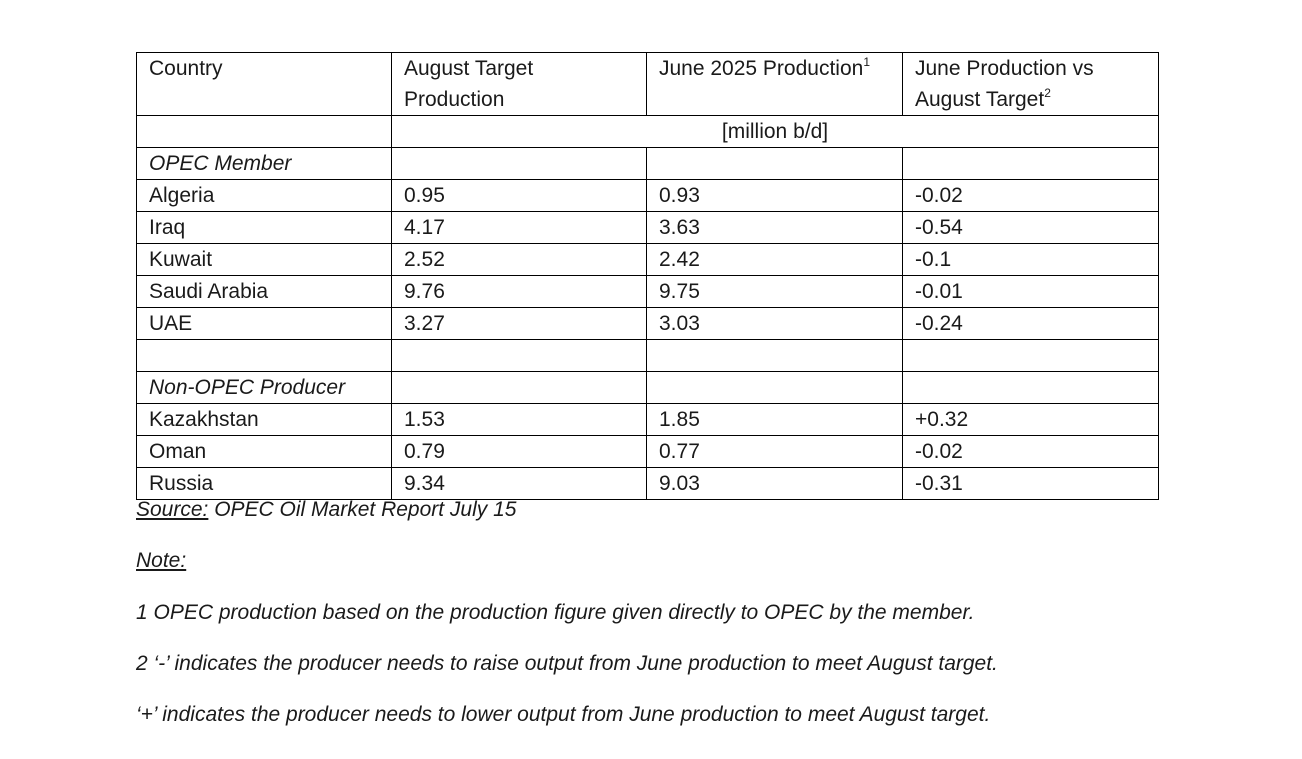 This screenshot has height=759, width=1302. What do you see at coordinates (264, 483) in the screenshot?
I see `country-cell: Russia` at bounding box center [264, 483].